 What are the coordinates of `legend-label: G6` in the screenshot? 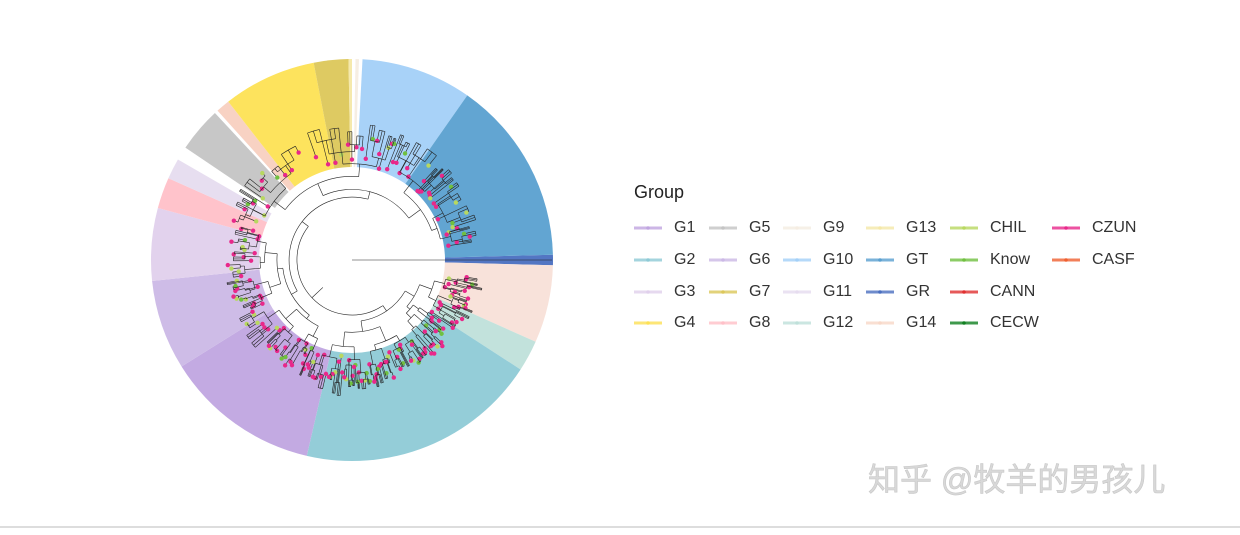 It's located at (759, 259).